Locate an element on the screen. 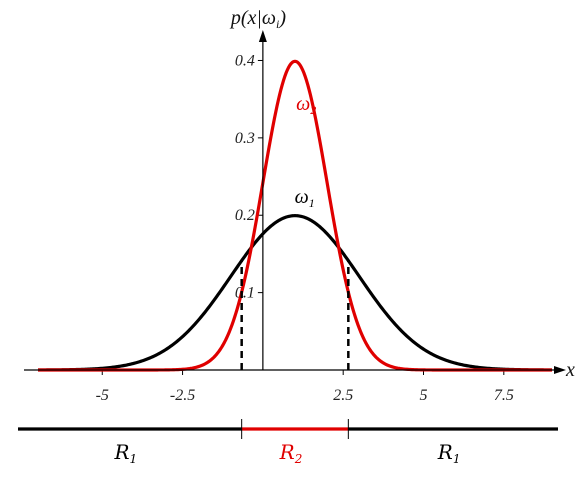  y-axis-label: p(x|ωi) is located at coordinates (258, 19).